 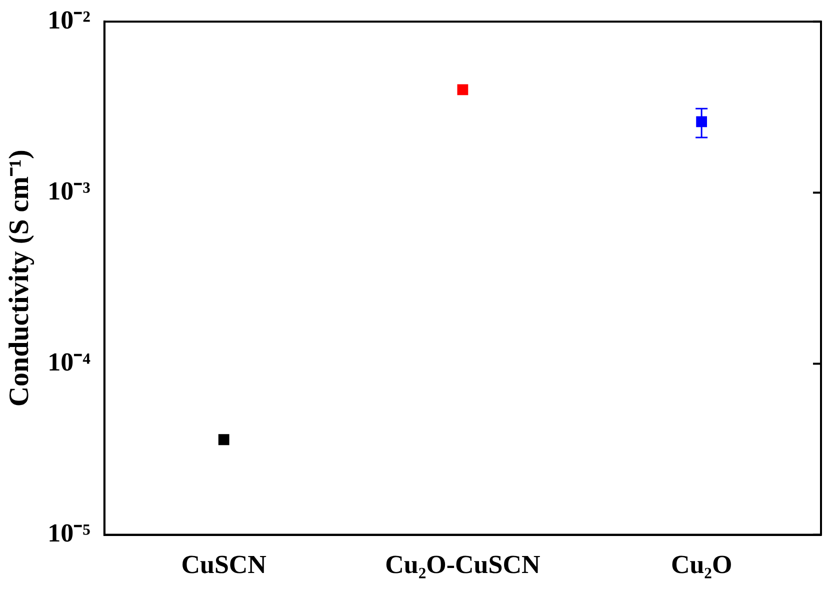 I want to click on y-tick-label: 10⁻², so click(x=69, y=19).